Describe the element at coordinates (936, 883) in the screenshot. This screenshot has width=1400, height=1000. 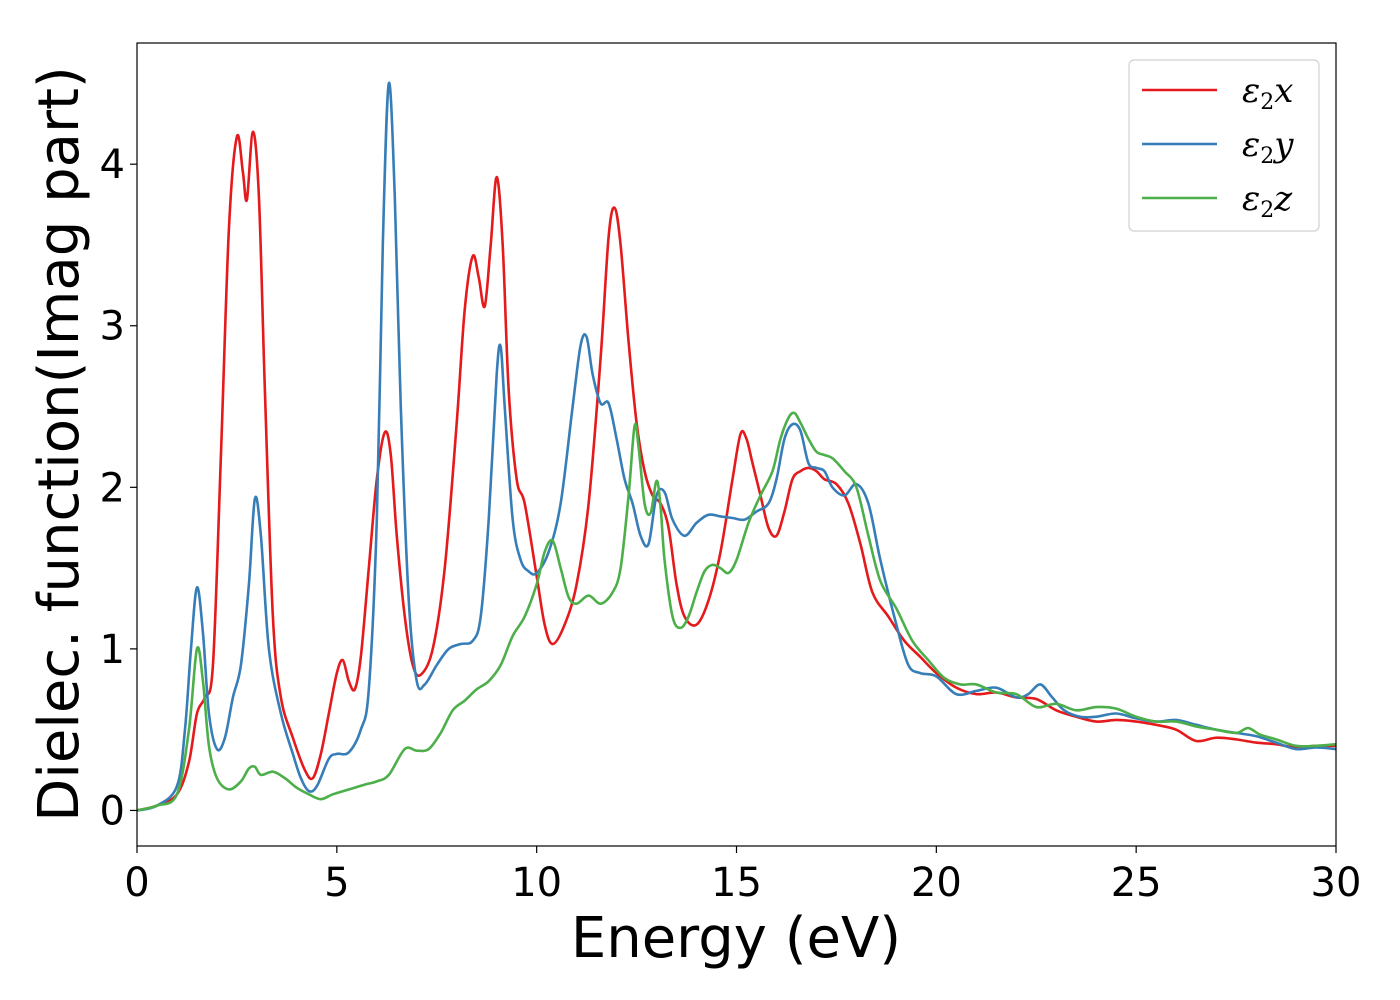
I see `x-tick-label: 20` at that location.